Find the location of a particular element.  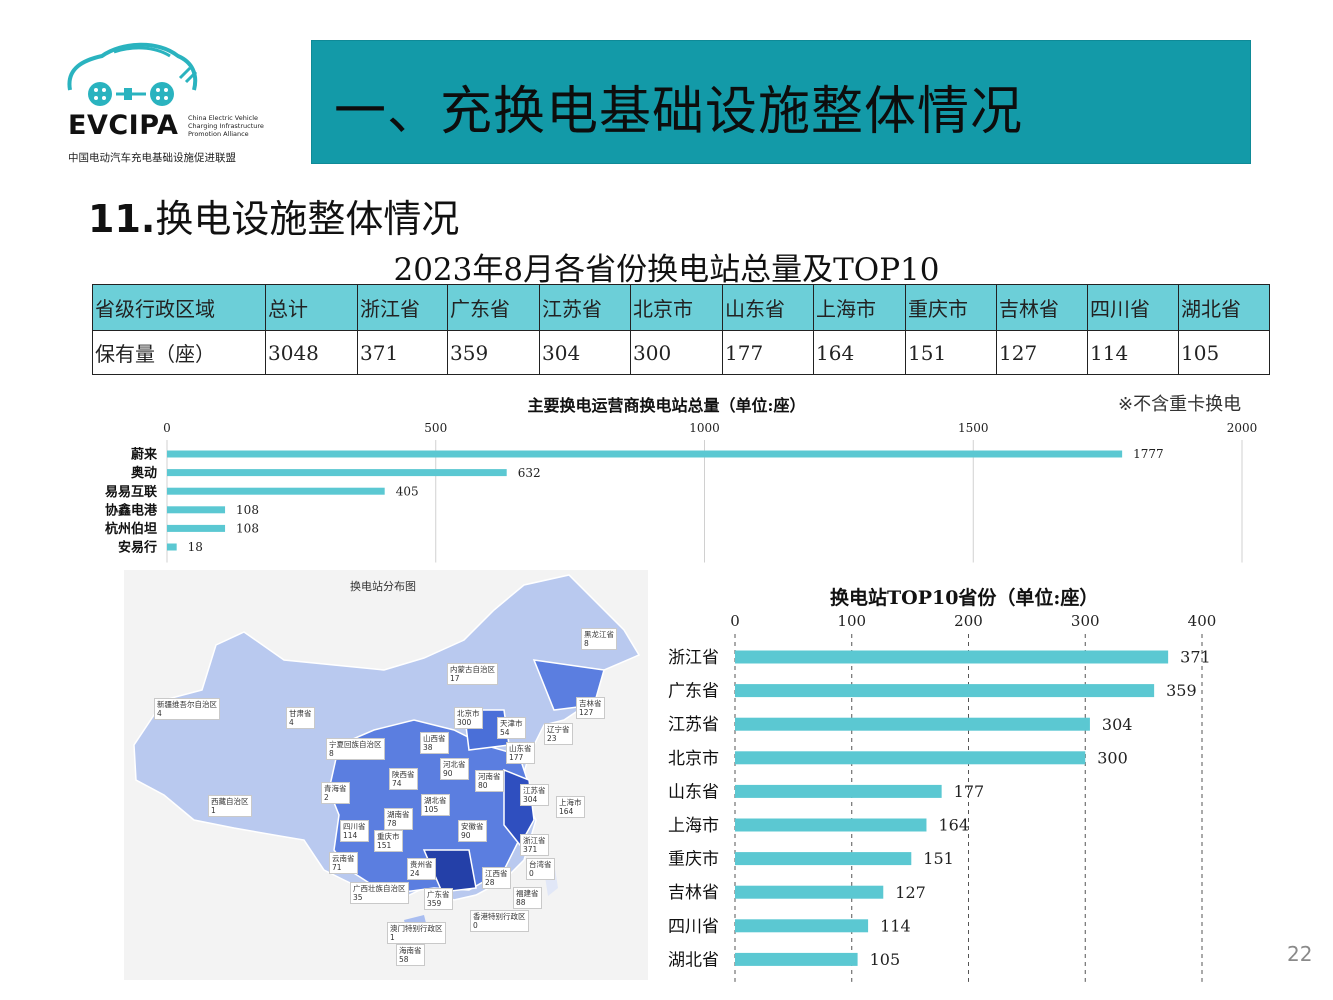

map-label: 广东省 359 is located at coordinates (438, 899).